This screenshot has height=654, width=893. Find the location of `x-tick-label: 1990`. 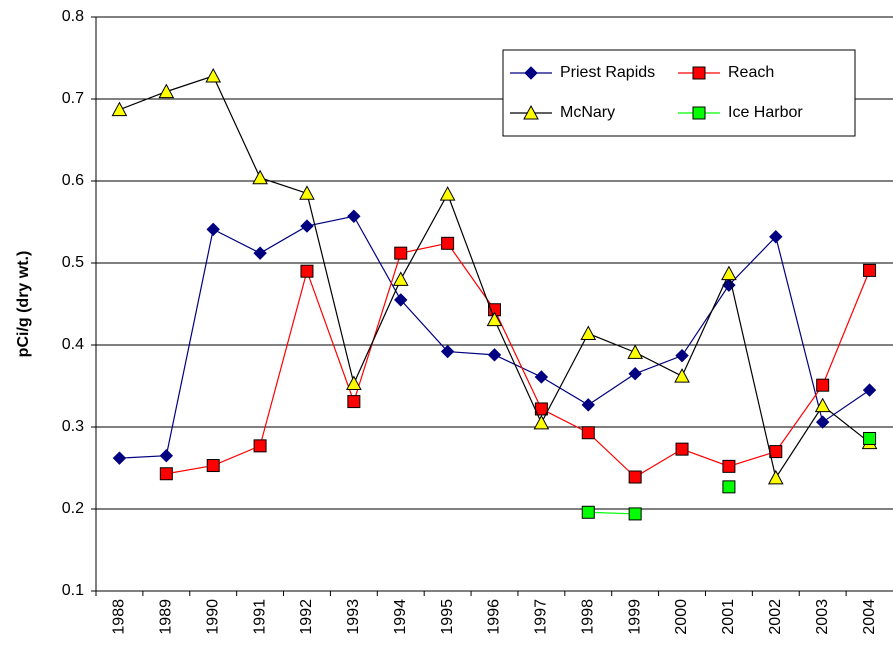

x-tick-label: 1990 is located at coordinates (212, 617).